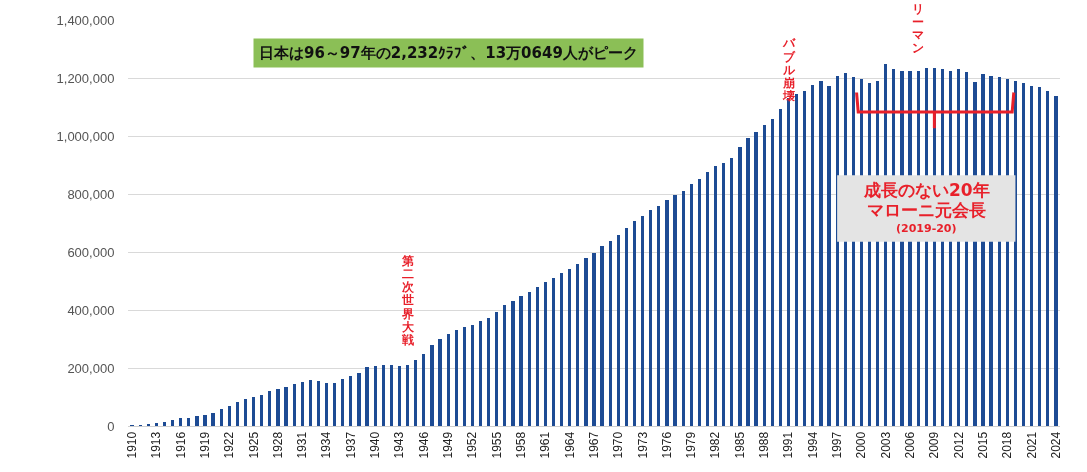 The image size is (1087, 472). What do you see at coordinates (764, 445) in the screenshot?
I see `x-tick-label: 1988` at bounding box center [764, 445].